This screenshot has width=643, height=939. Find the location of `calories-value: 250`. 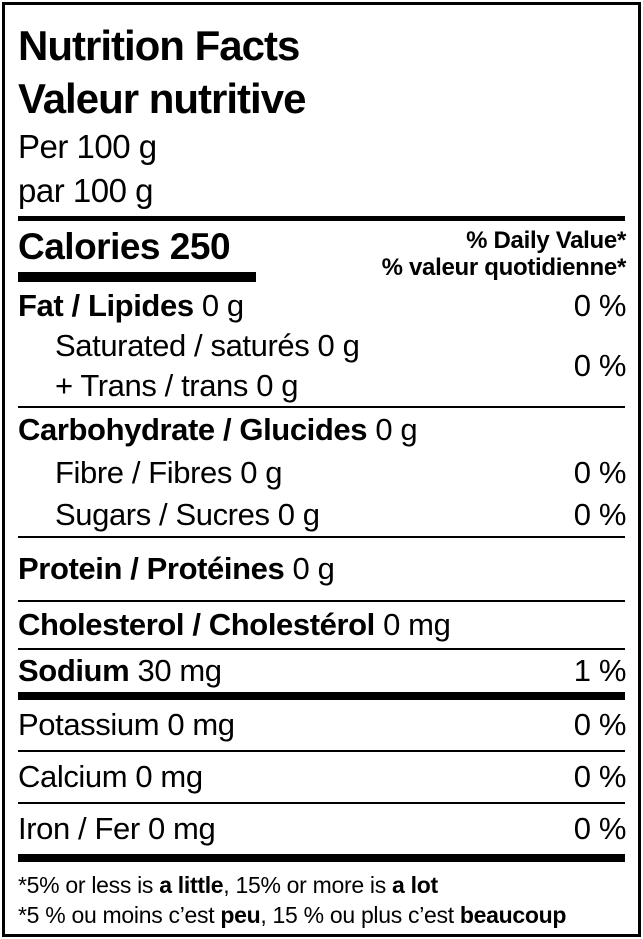

calories-value: 250 is located at coordinates (200, 246).